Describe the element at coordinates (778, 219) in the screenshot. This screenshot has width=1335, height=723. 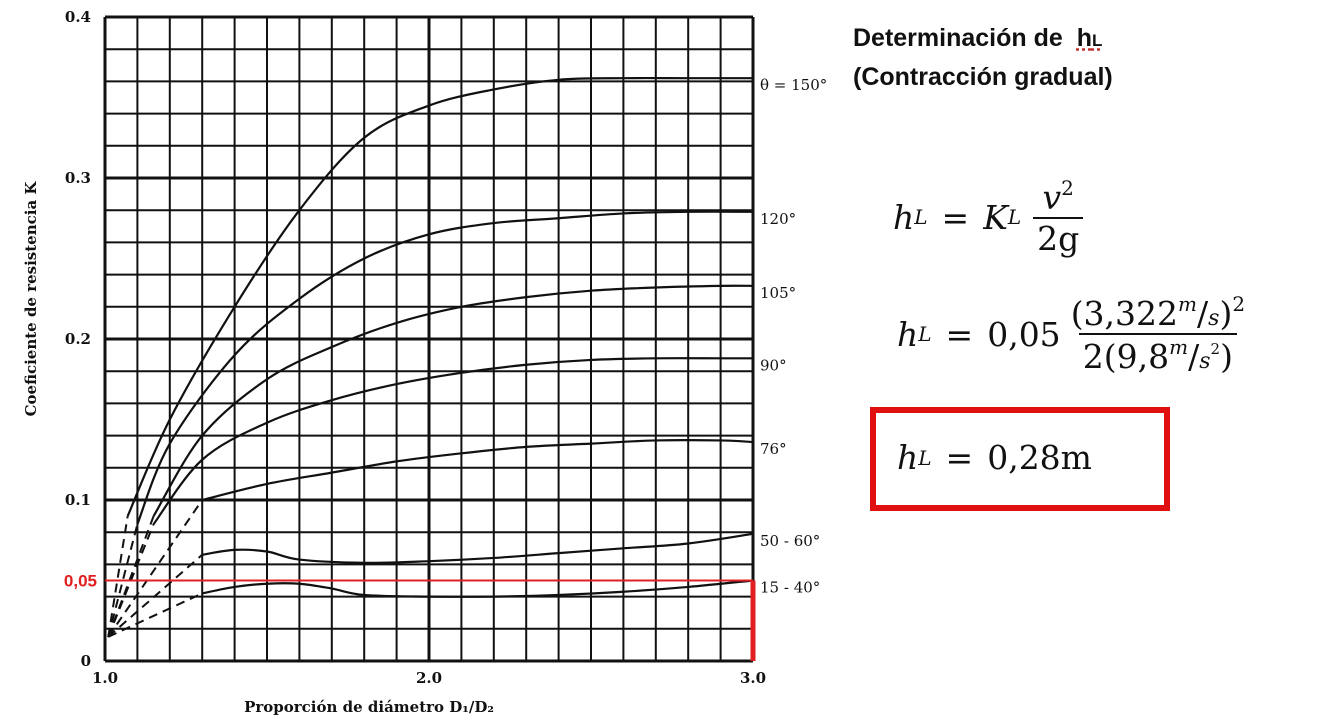
I see `curve-label-1: 120°` at that location.